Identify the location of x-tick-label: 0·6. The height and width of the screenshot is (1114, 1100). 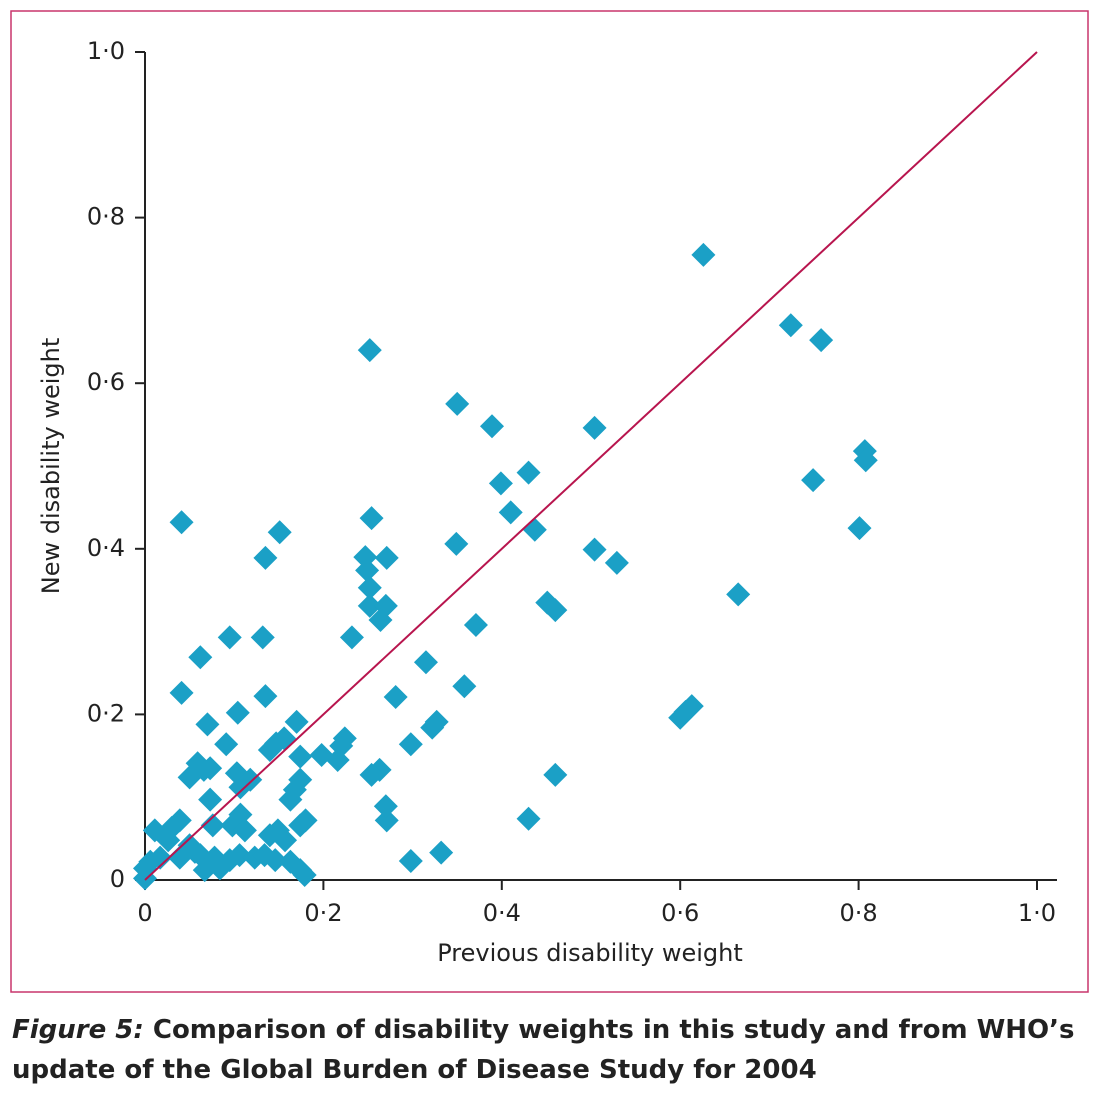
(680, 913).